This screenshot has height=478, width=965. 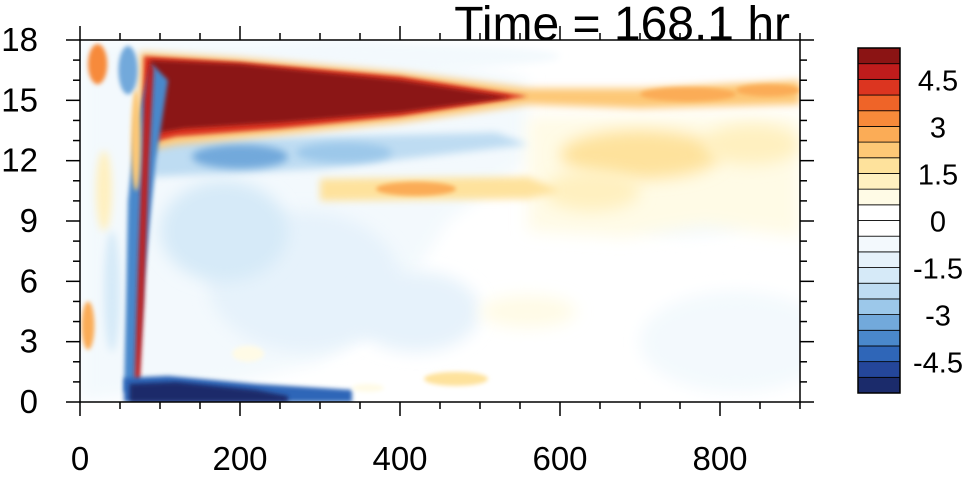 I want to click on x-tick-label: 200, so click(x=239, y=456).